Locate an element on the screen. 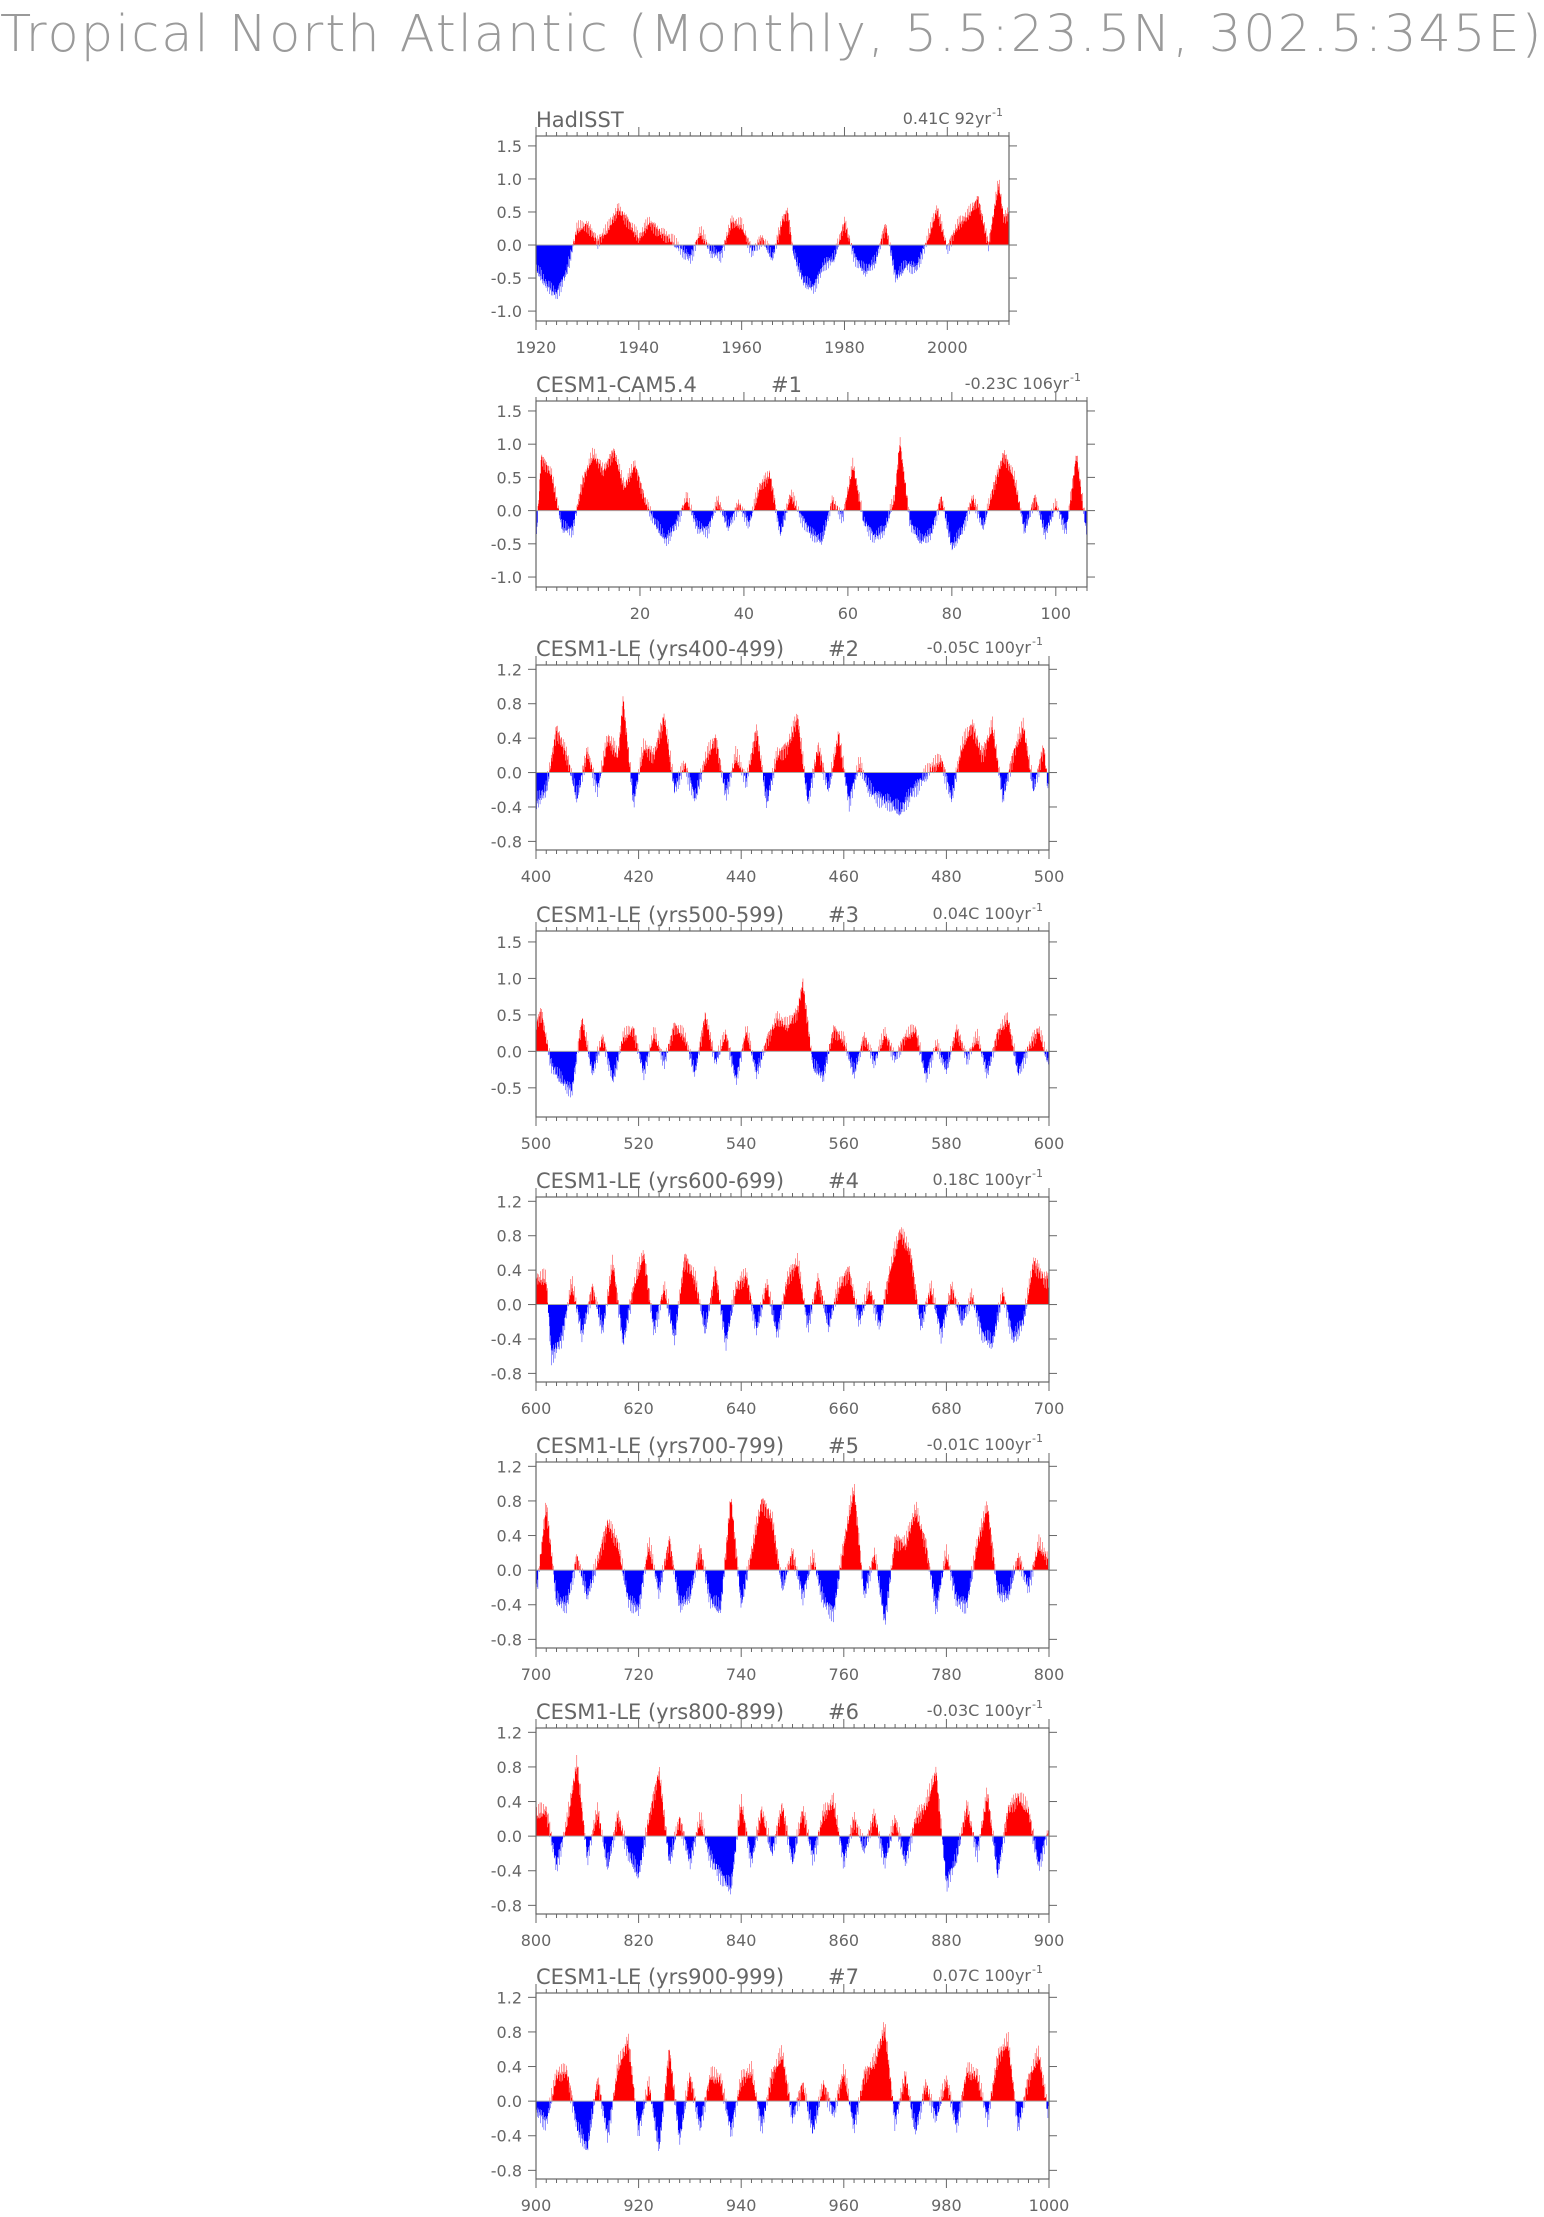 Image resolution: width=1544 pixels, height=2217 pixels. x-tick-label: 760 is located at coordinates (844, 1674).